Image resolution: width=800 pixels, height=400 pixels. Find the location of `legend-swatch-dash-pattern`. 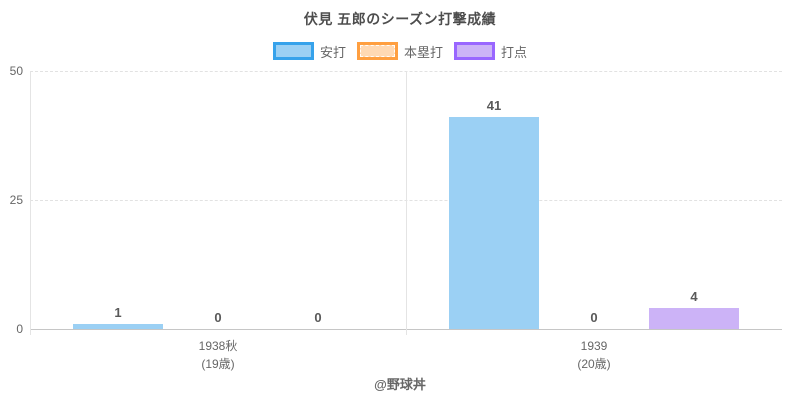

legend-swatch-dash-pattern is located at coordinates (377, 51).